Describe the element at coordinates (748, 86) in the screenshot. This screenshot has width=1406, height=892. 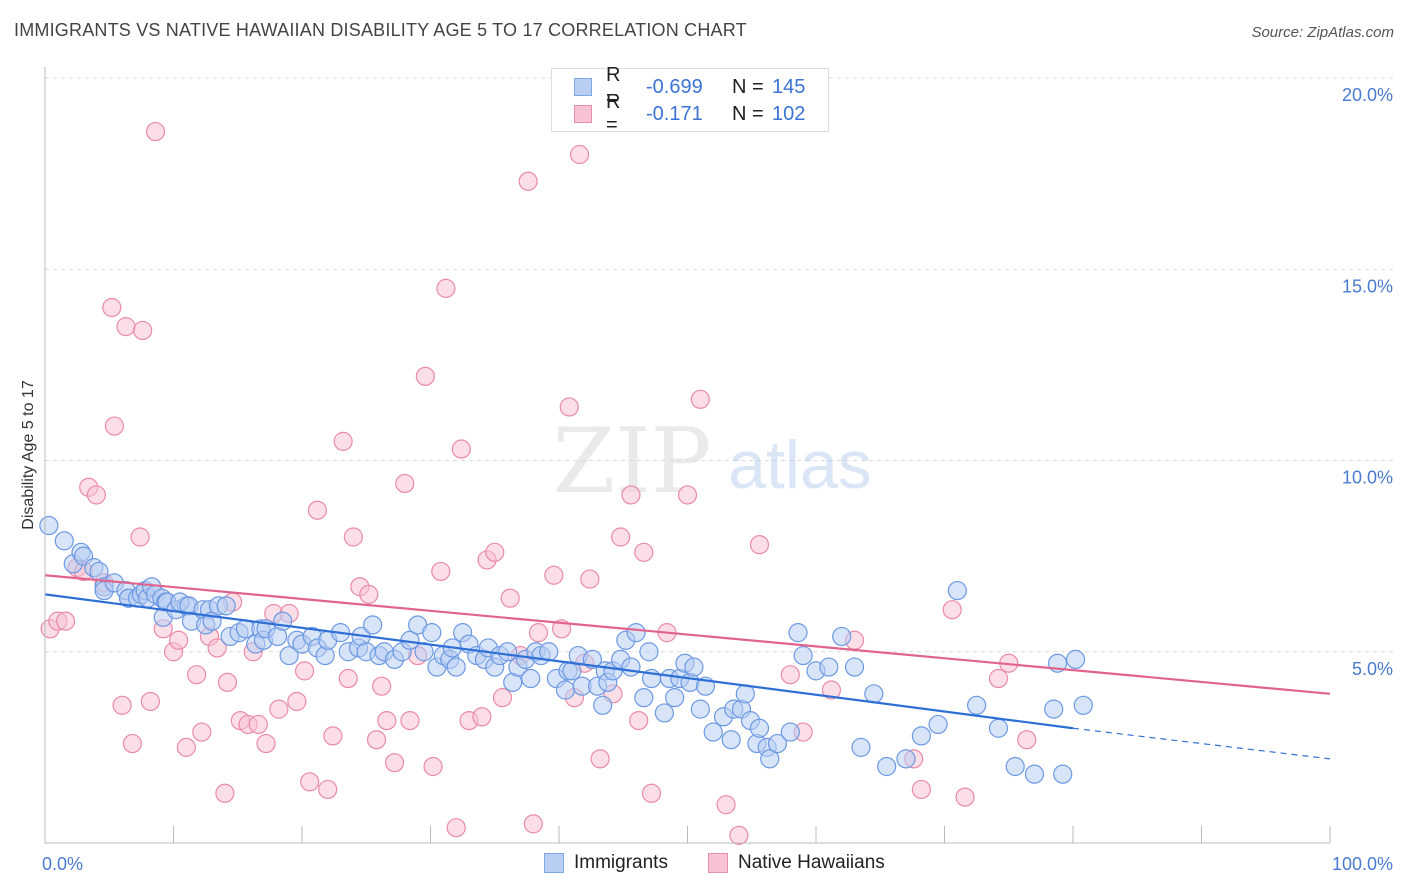
I see `n-label: N =` at that location.